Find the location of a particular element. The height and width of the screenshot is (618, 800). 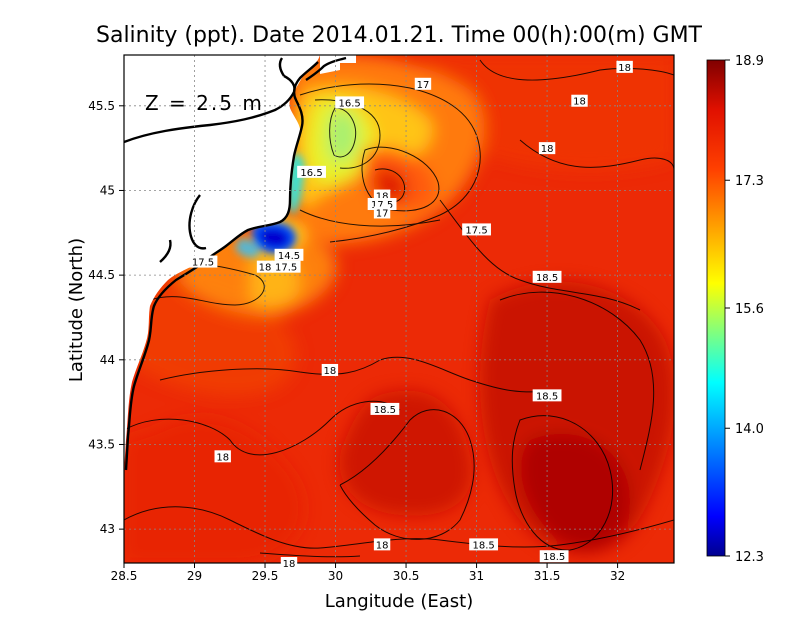

depth-annotation: Z = 2.5 m is located at coordinates (204, 103).